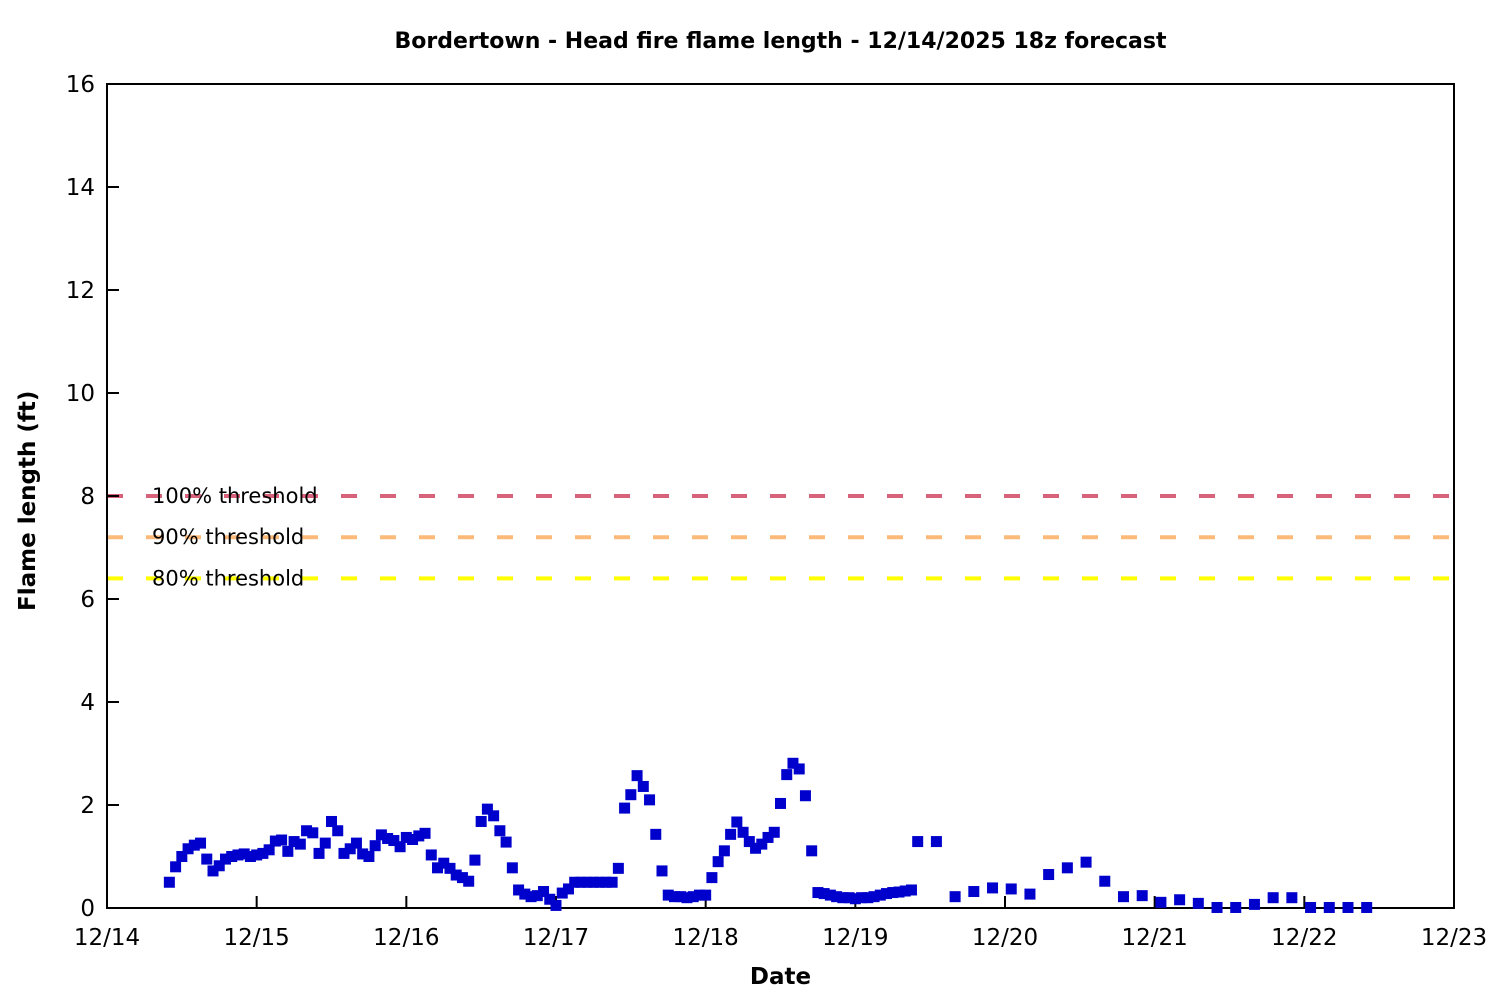  I want to click on x-axis-title: Date, so click(780, 977).